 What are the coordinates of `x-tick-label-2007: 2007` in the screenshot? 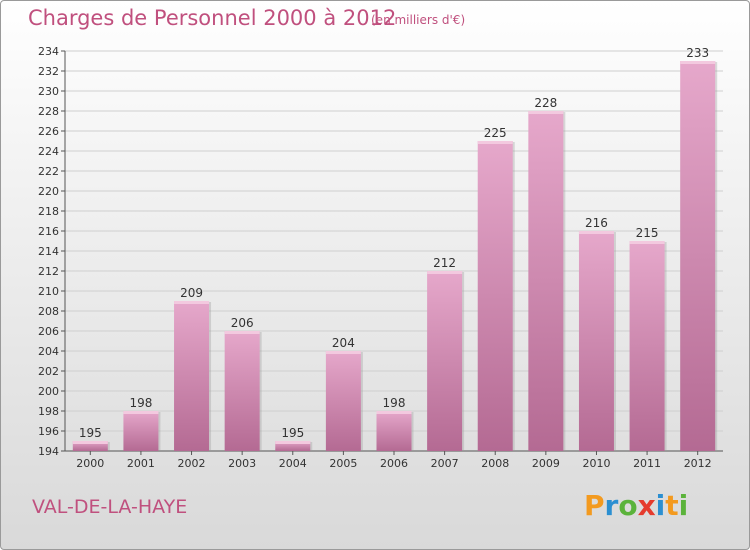 It's located at (445, 463).